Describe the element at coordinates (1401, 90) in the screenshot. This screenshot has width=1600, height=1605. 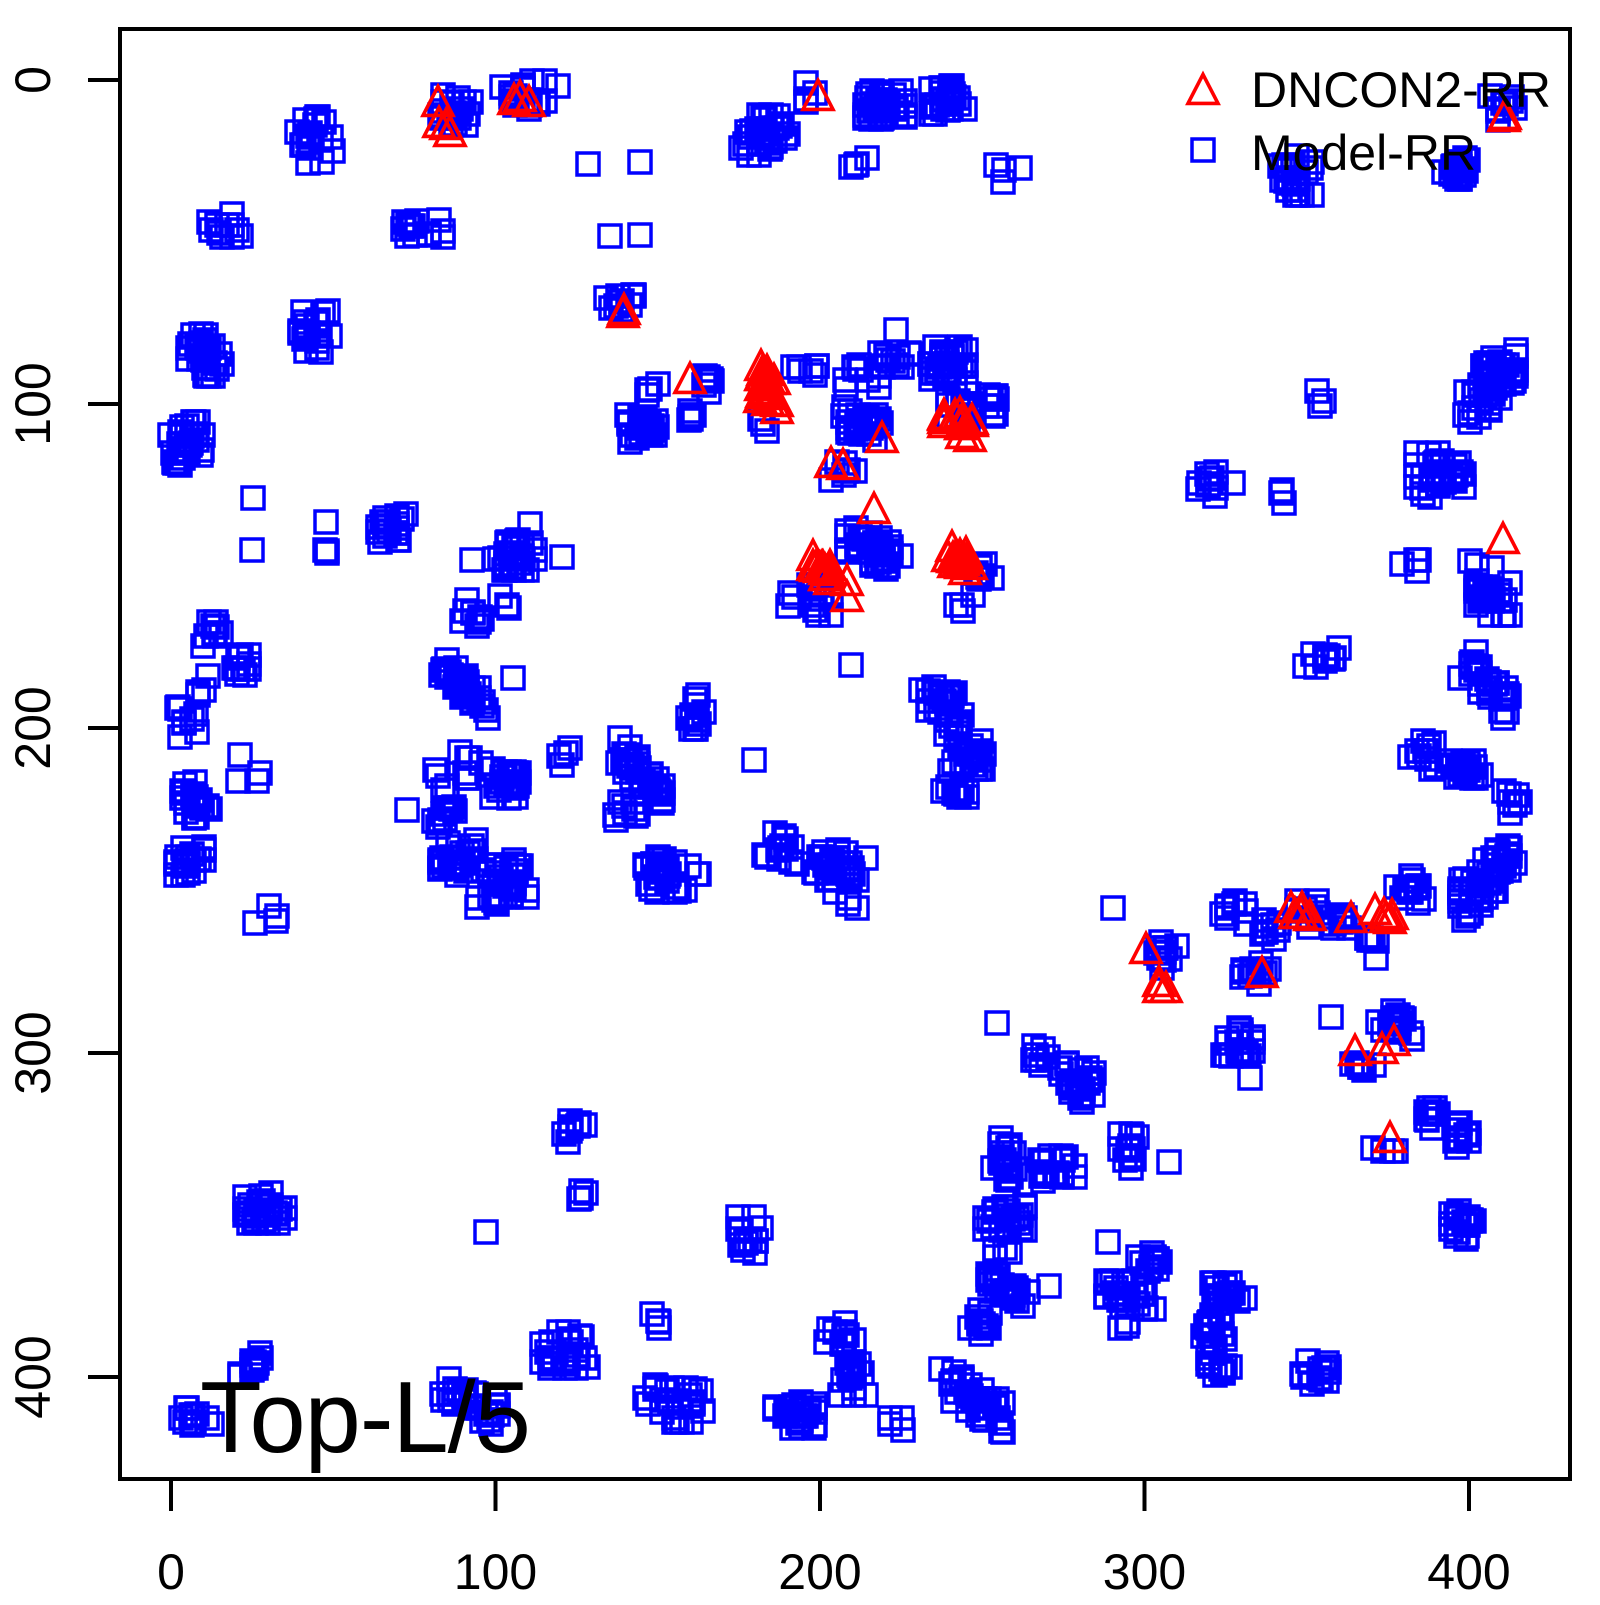
I see `svg-text: DNCON2-RR` at that location.